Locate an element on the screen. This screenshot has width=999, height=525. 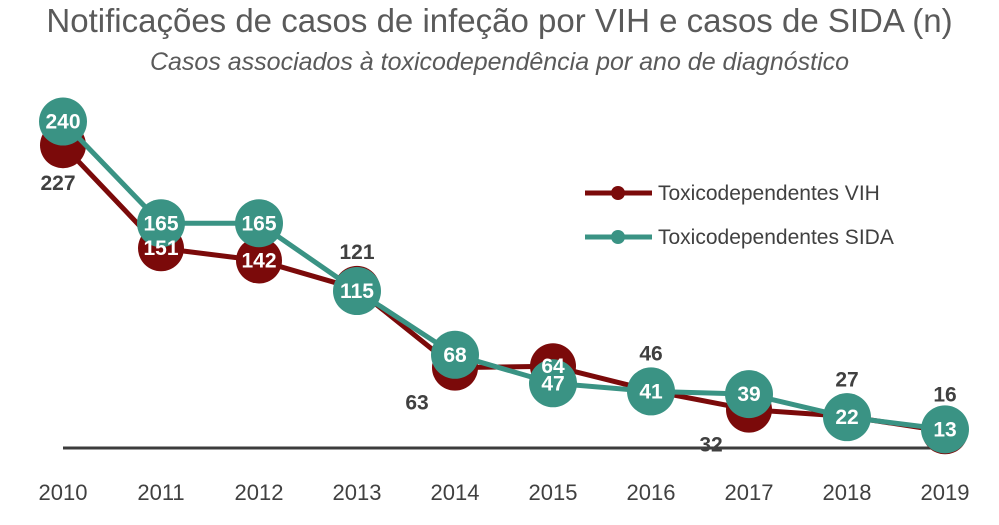
vih-data-label: 142 is located at coordinates (258, 260).